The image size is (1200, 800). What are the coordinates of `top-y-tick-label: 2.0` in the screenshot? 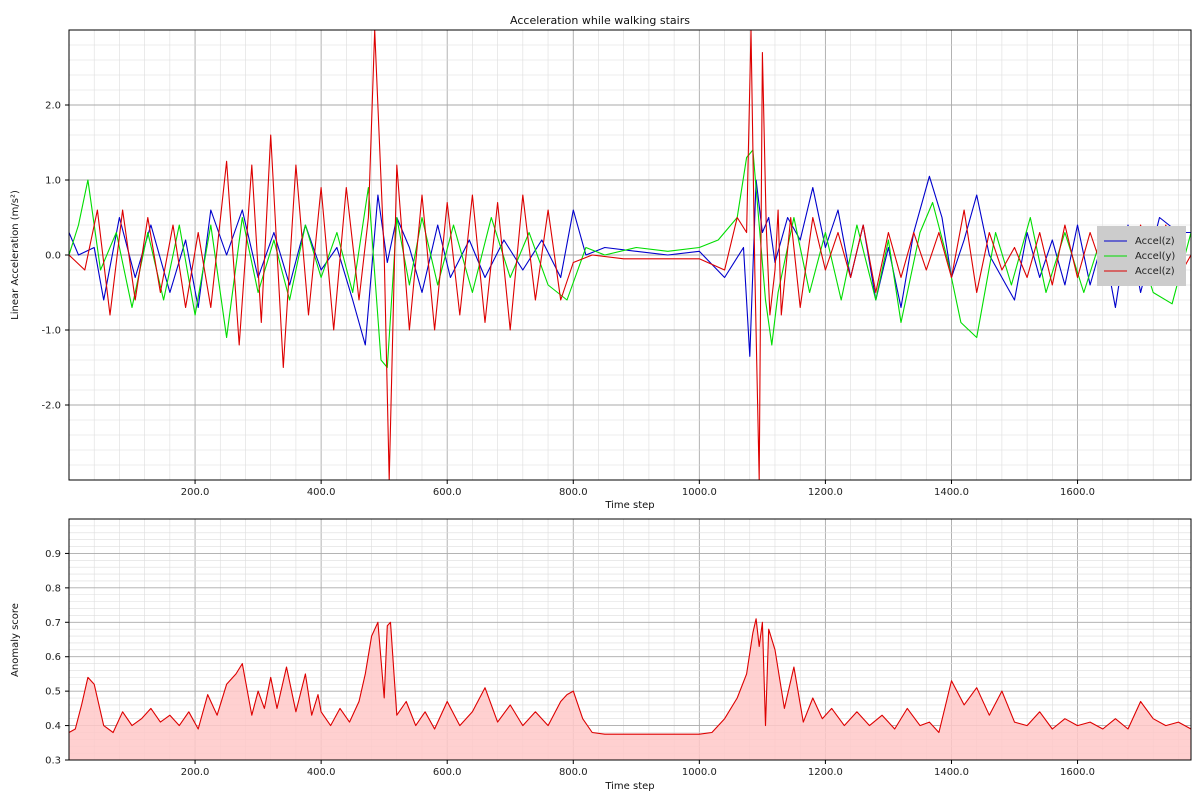 It's located at (53, 106).